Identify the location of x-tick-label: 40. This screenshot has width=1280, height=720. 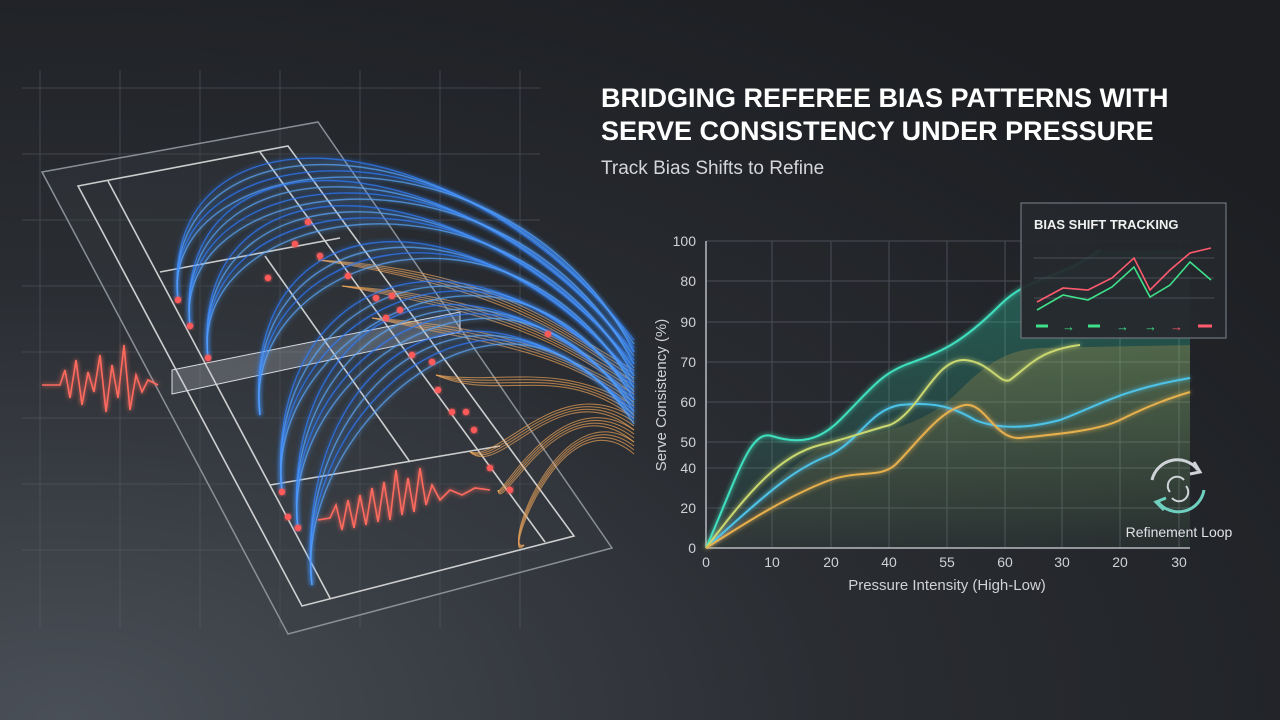
(889, 562).